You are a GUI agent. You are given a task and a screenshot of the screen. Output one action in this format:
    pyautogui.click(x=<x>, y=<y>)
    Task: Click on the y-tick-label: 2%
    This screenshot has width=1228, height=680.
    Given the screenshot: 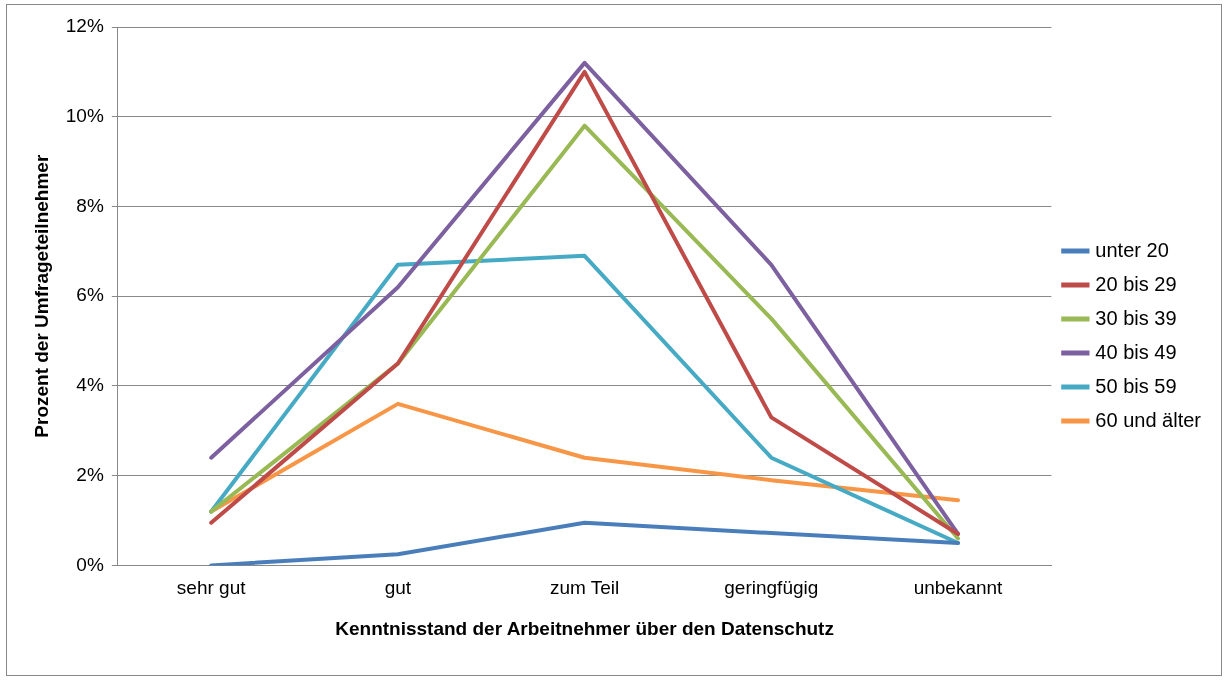 What is the action you would take?
    pyautogui.click(x=90, y=474)
    